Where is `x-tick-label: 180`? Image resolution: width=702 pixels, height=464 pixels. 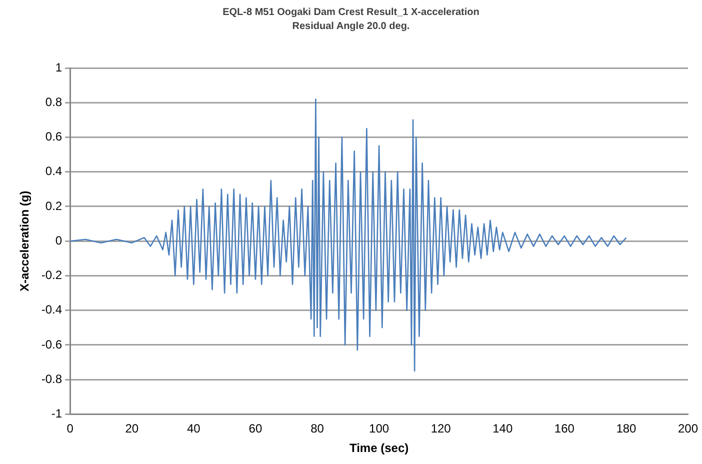 x-tick-label: 180 is located at coordinates (626, 429).